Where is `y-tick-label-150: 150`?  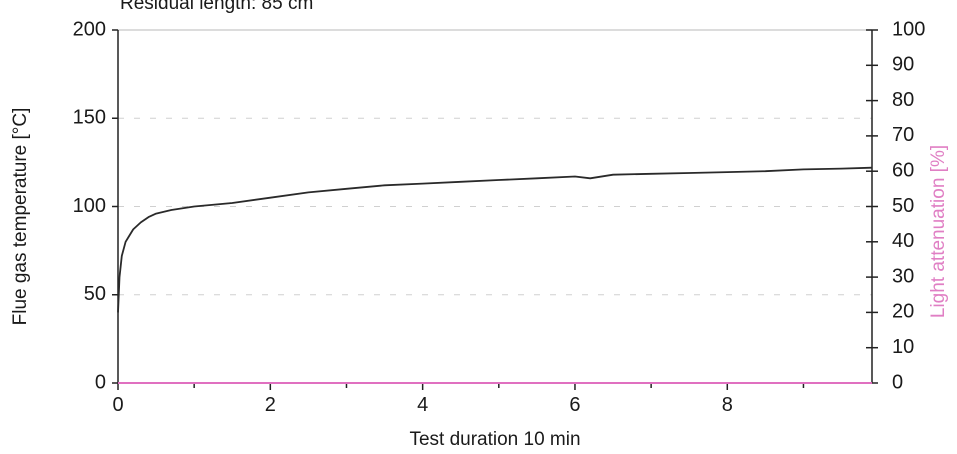
y-tick-label-150: 150 is located at coordinates (89, 118).